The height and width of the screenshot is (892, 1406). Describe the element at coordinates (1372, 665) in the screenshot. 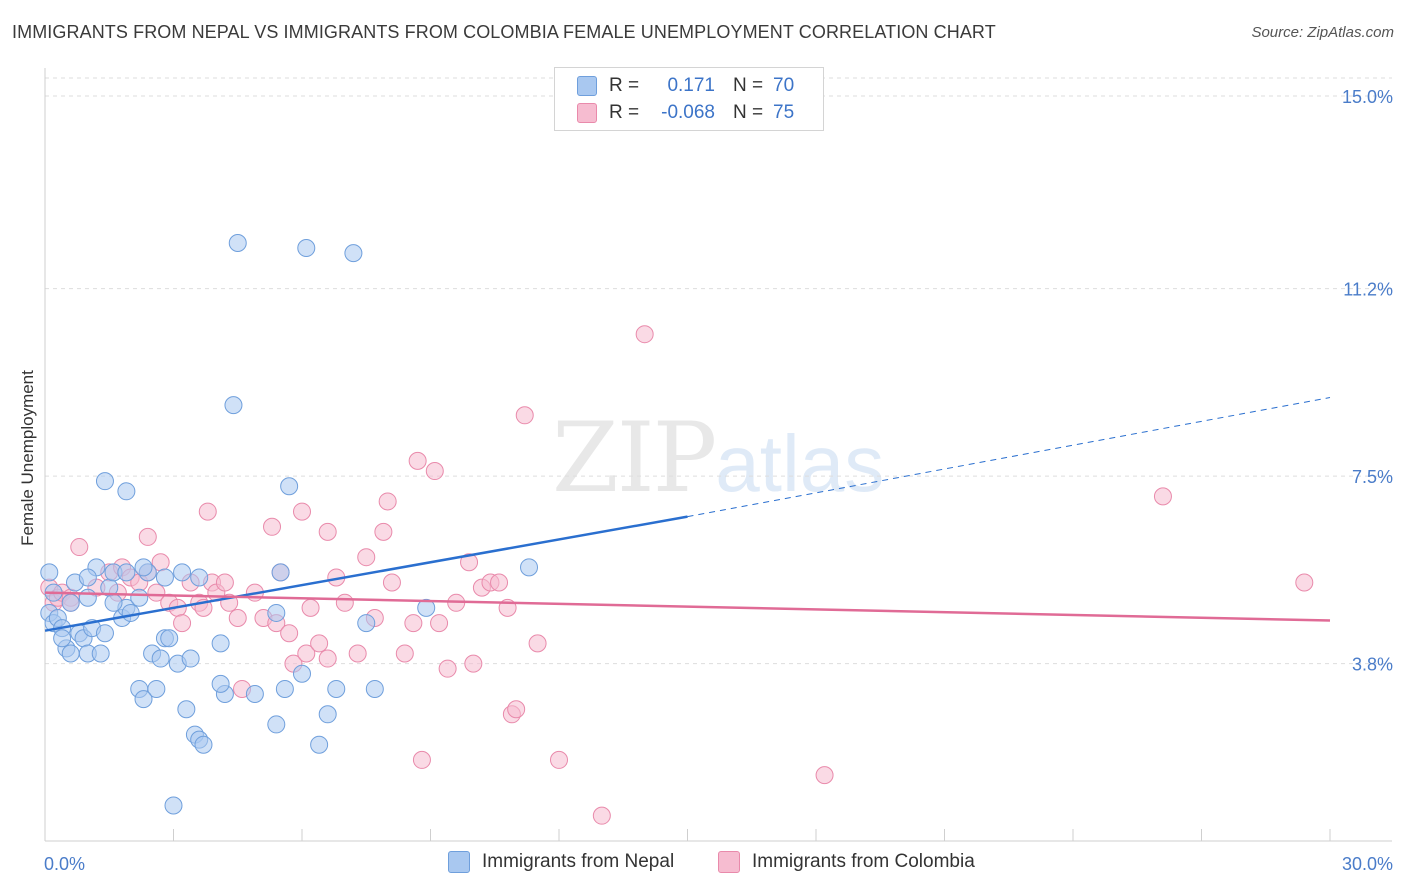

I see `y-tick-label: 3.8%` at that location.